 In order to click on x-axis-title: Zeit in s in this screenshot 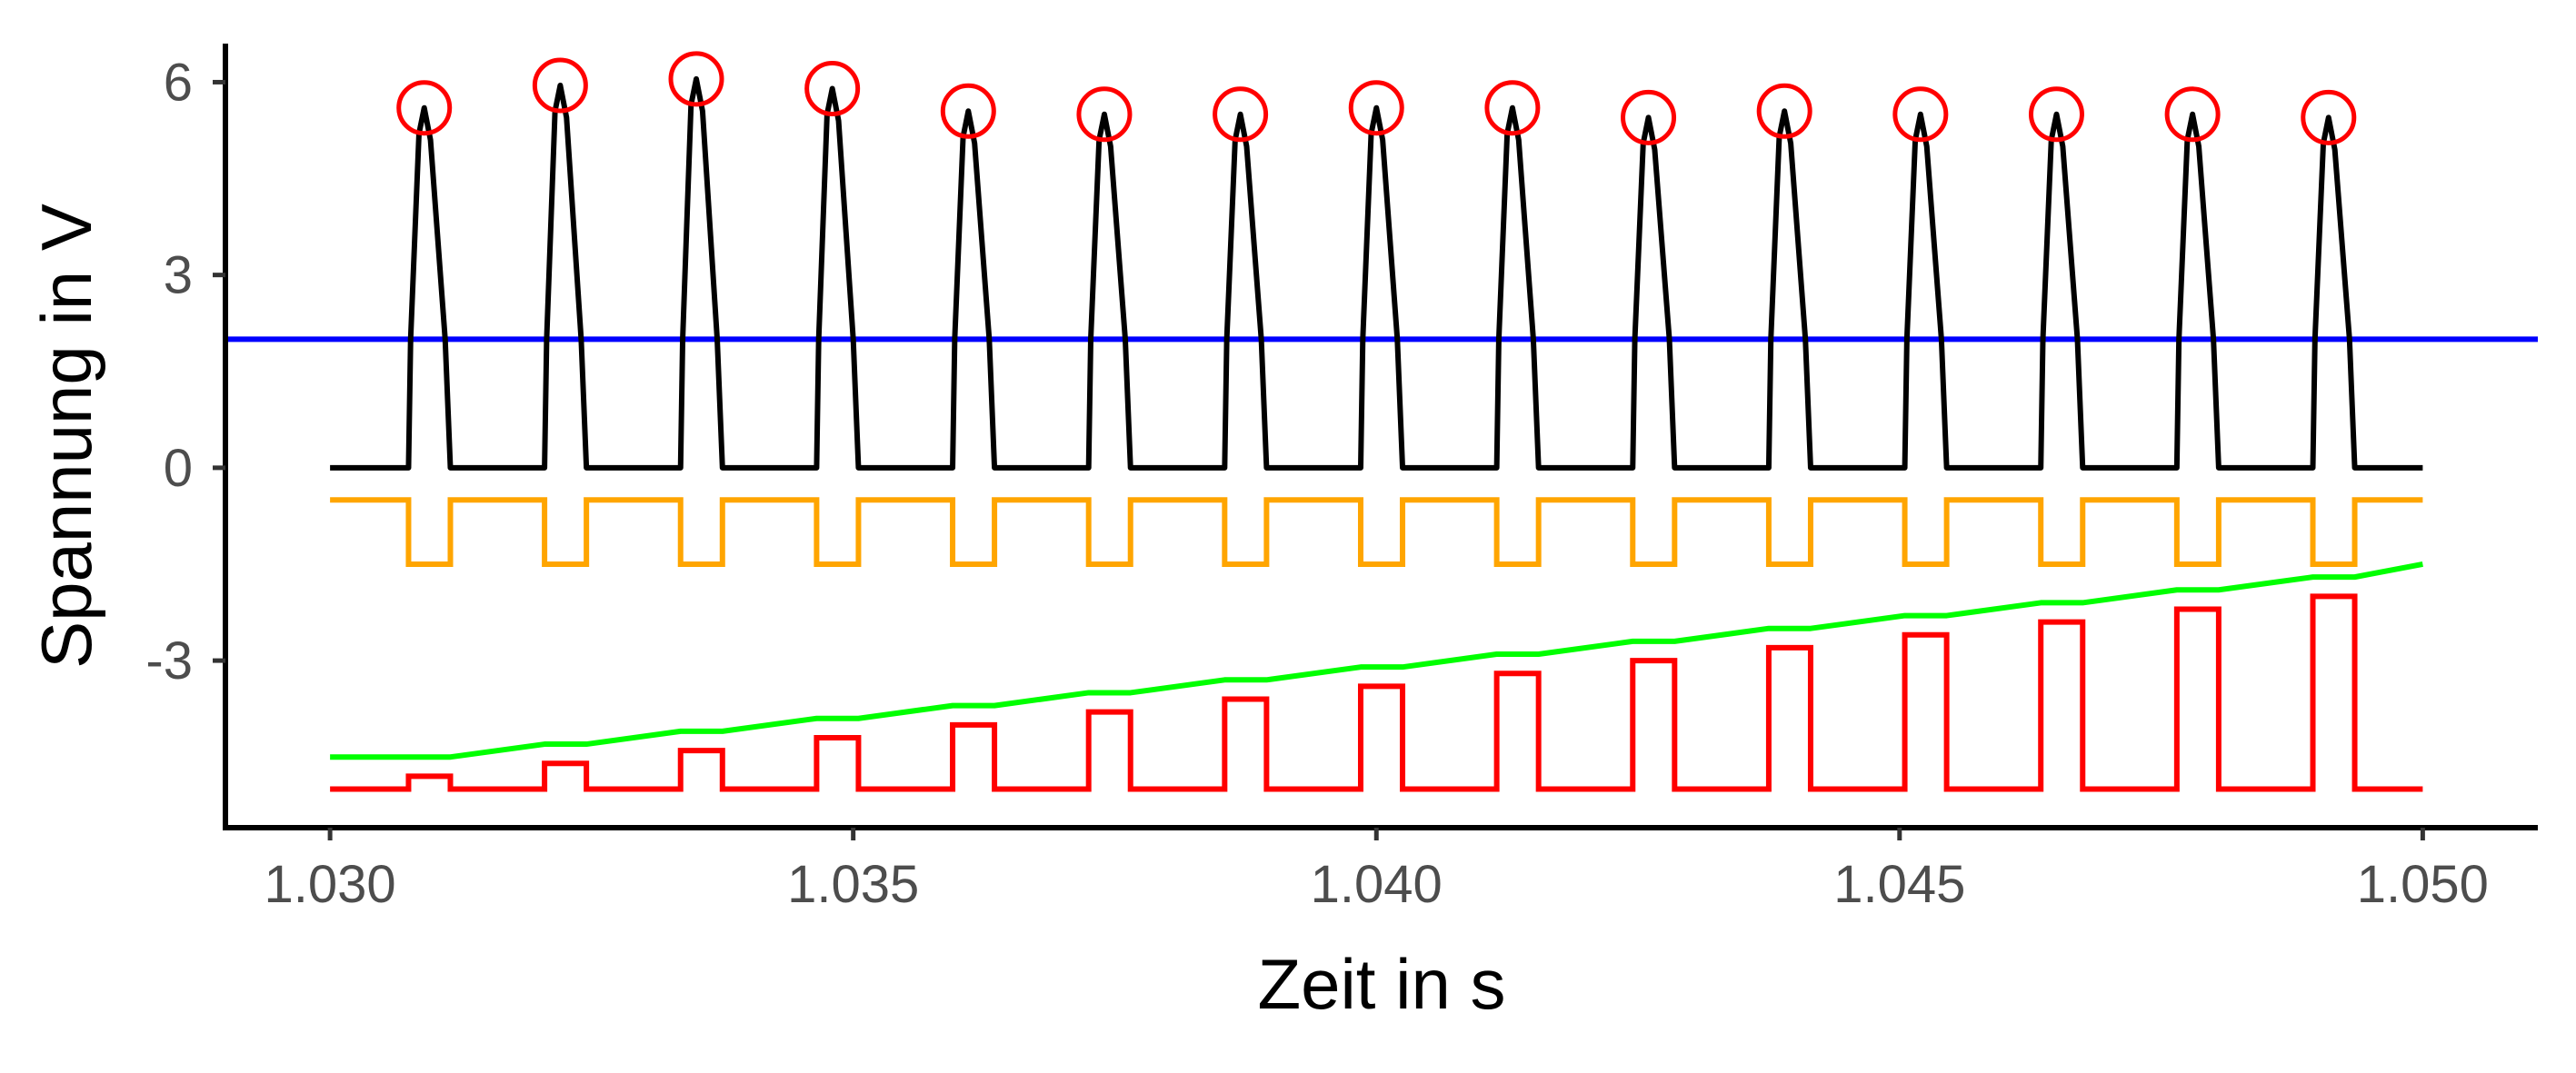, I will do `click(1381, 984)`.